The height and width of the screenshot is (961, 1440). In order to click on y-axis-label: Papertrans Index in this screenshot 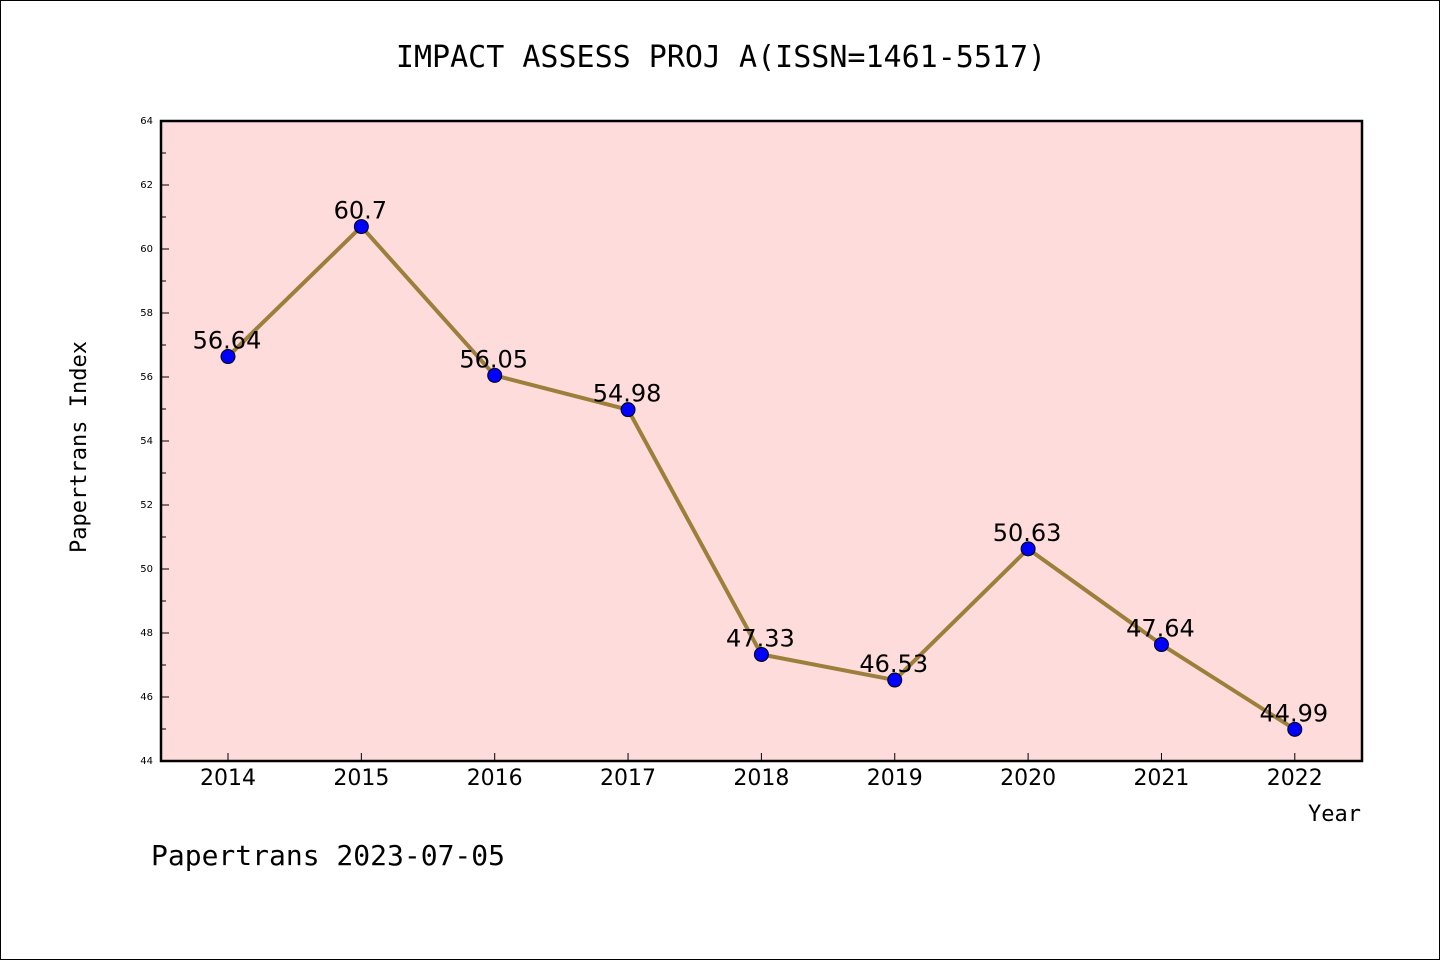, I will do `click(79, 447)`.